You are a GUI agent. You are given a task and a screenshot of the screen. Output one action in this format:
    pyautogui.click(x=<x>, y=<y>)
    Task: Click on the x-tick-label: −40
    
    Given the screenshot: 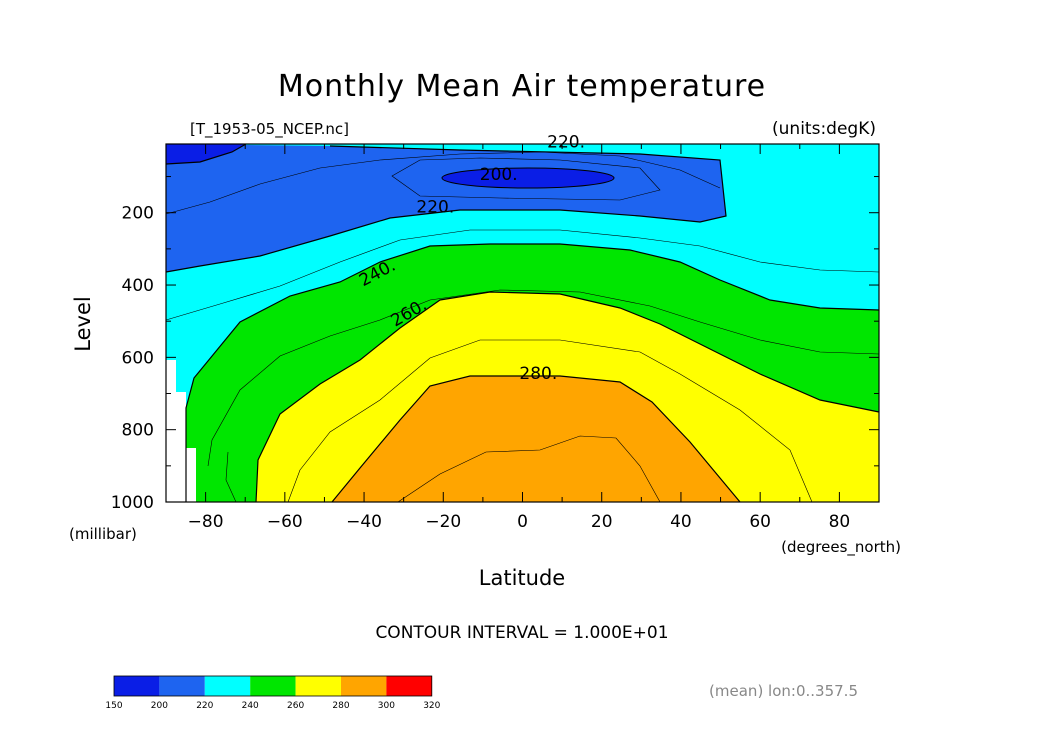 What is the action you would take?
    pyautogui.click(x=364, y=522)
    